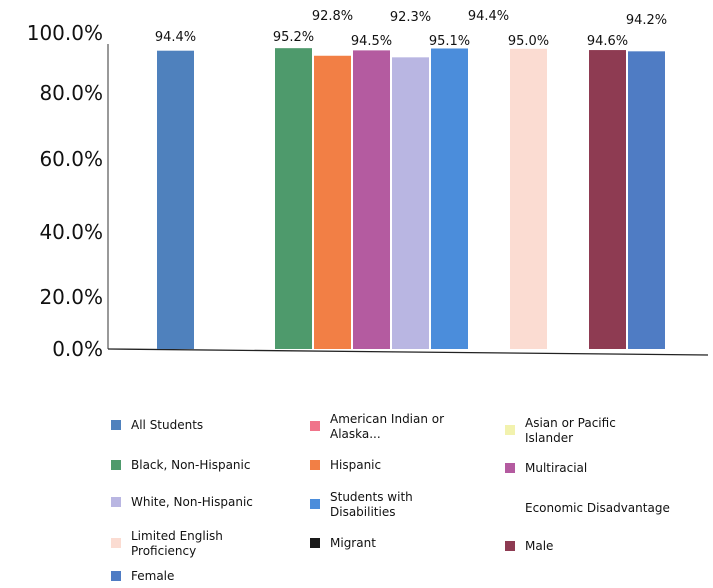 This screenshot has width=713, height=588. What do you see at coordinates (355, 465) in the screenshot?
I see `legend-label: Hispanic` at bounding box center [355, 465].